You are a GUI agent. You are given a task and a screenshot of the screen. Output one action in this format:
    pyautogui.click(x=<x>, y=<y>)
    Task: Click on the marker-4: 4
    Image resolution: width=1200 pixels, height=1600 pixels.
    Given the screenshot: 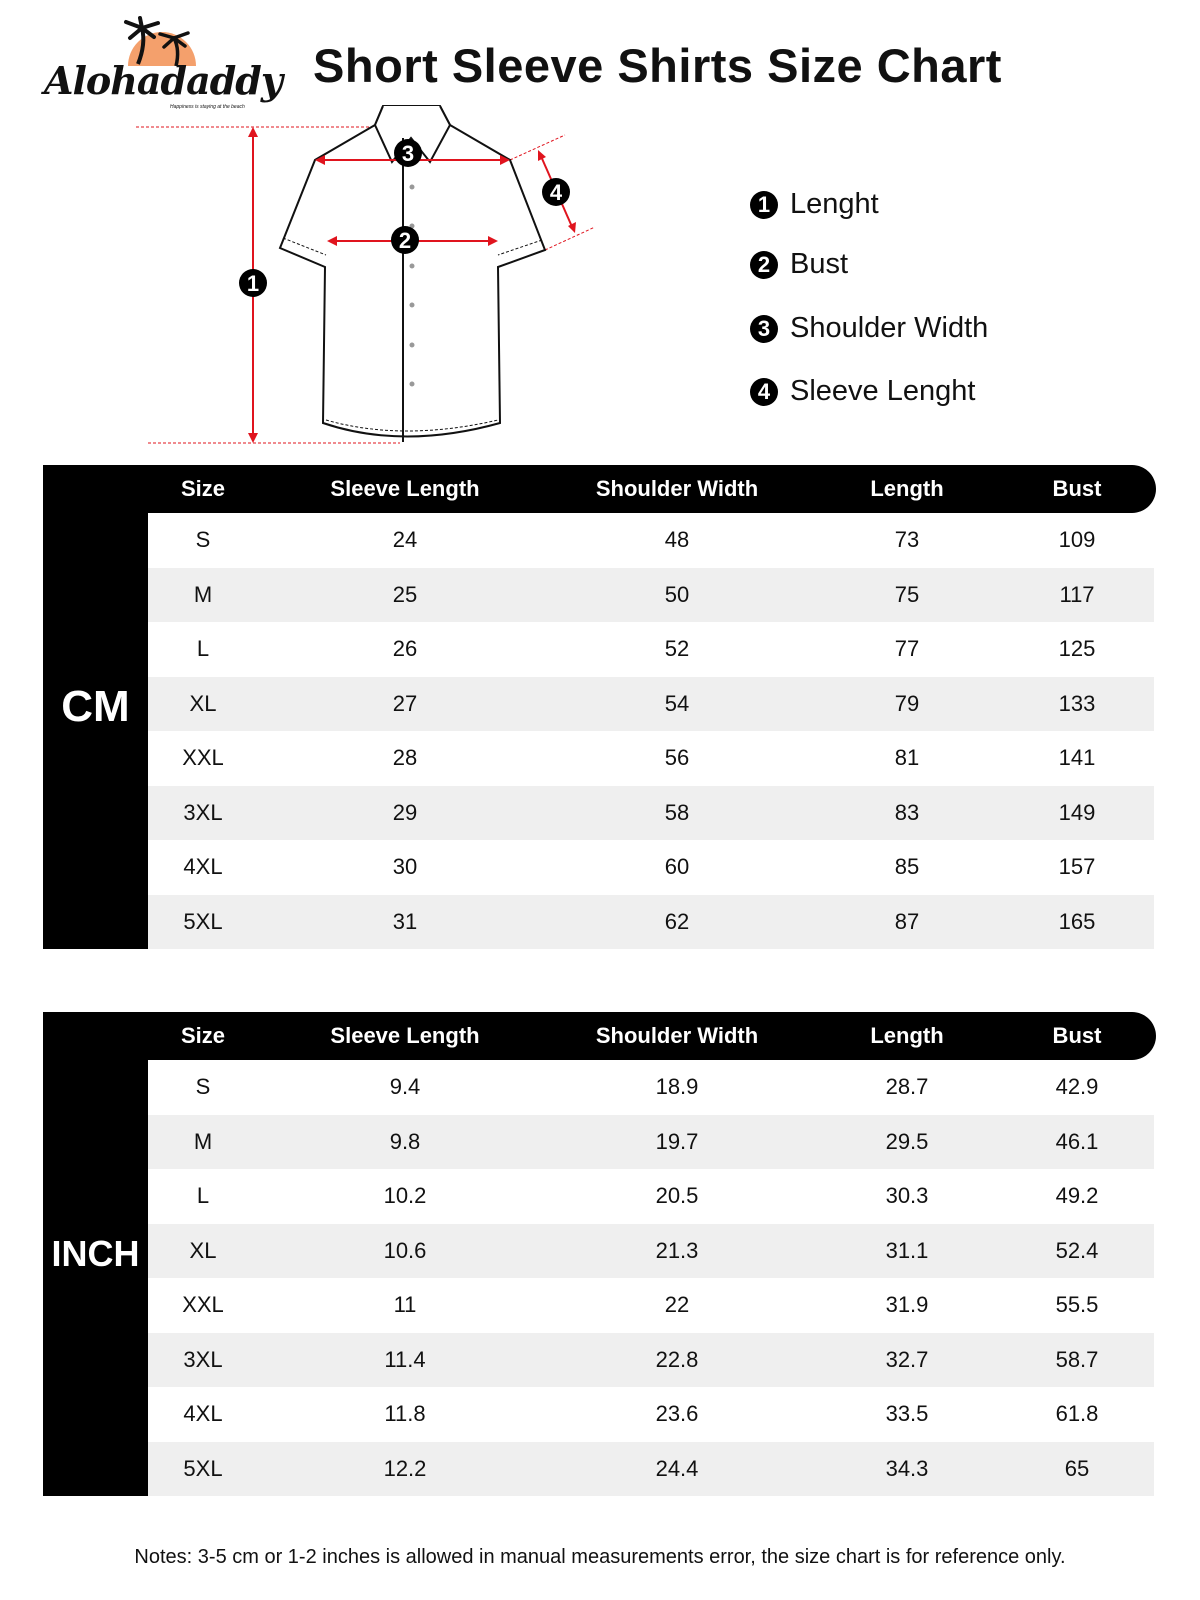 What is the action you would take?
    pyautogui.click(x=556, y=192)
    